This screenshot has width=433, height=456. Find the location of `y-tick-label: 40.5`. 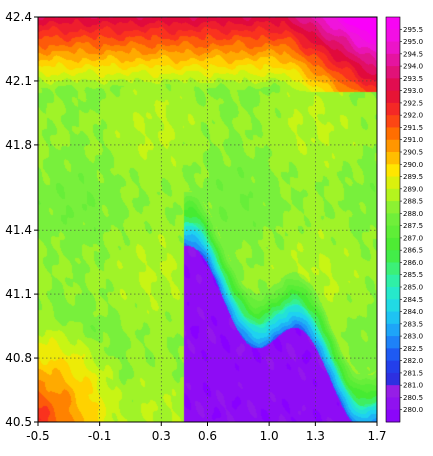

y-tick-label: 40.5 is located at coordinates (18, 422).